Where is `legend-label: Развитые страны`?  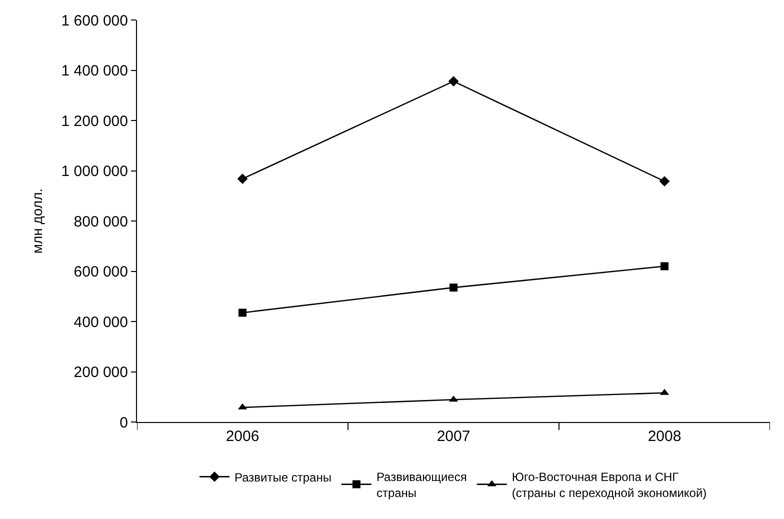
legend-label: Развитые страны is located at coordinates (283, 477).